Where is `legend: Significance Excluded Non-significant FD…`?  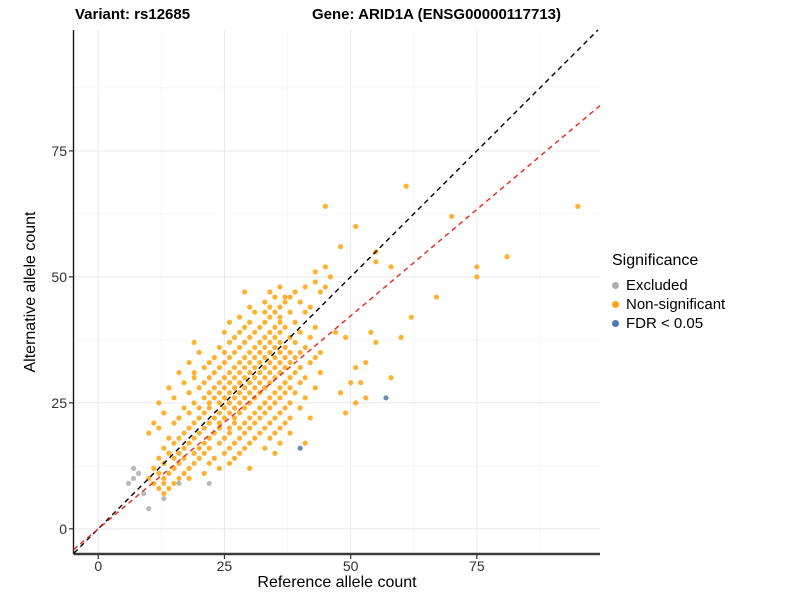
legend: Significance Excluded Non-significant FD… is located at coordinates (668, 292).